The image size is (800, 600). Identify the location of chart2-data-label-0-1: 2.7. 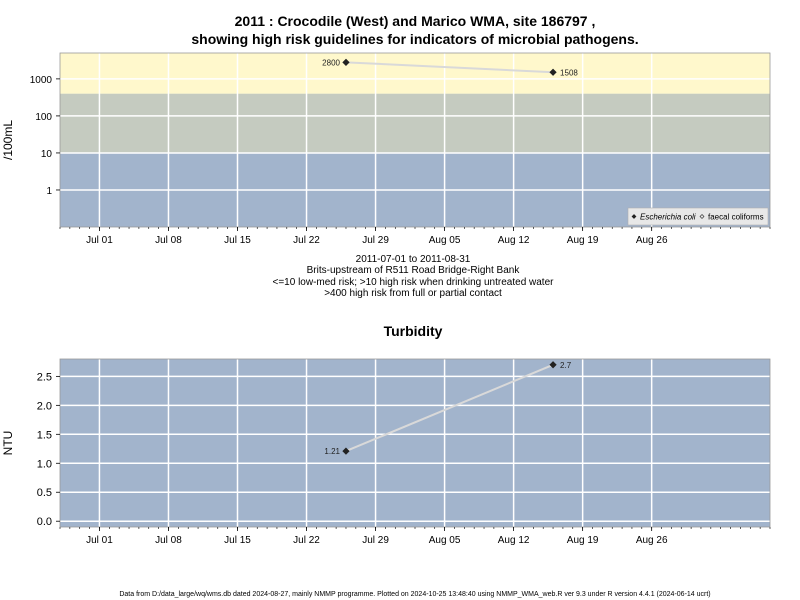
(566, 365).